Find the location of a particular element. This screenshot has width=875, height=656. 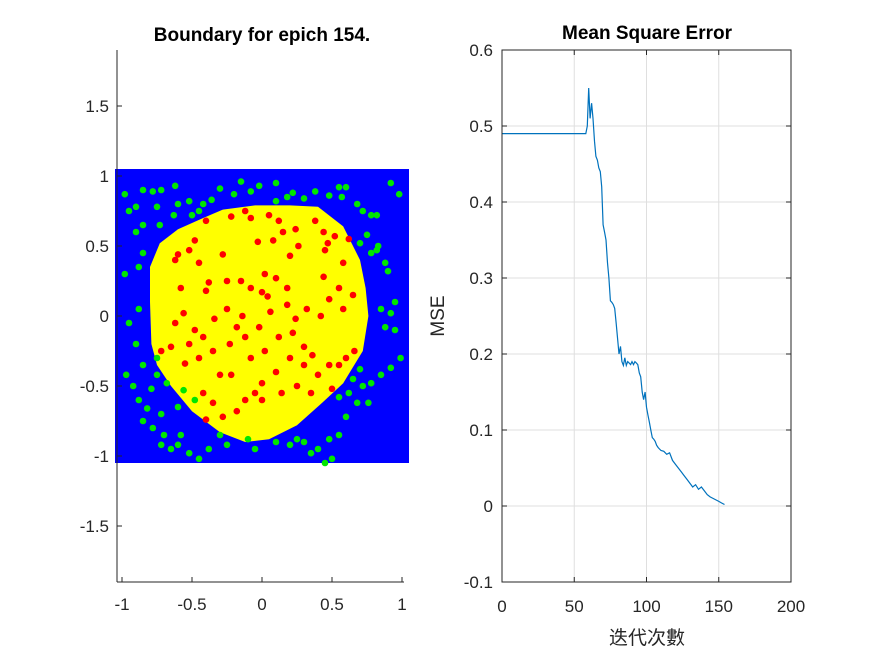

x-tick-label: 1 is located at coordinates (401, 604).